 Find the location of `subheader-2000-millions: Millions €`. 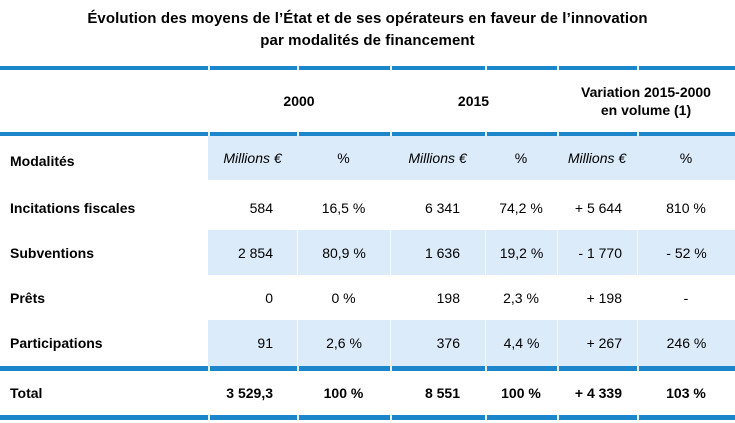

subheader-2000-millions: Millions € is located at coordinates (252, 160).